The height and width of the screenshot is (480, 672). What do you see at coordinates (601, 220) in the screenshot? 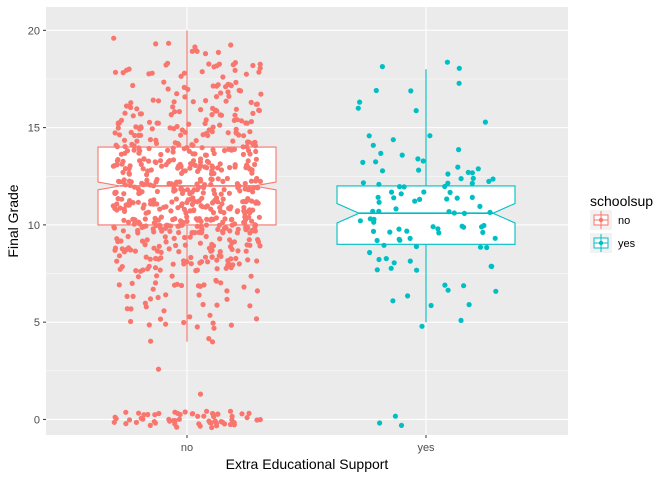
I see `legend-key-point` at bounding box center [601, 220].